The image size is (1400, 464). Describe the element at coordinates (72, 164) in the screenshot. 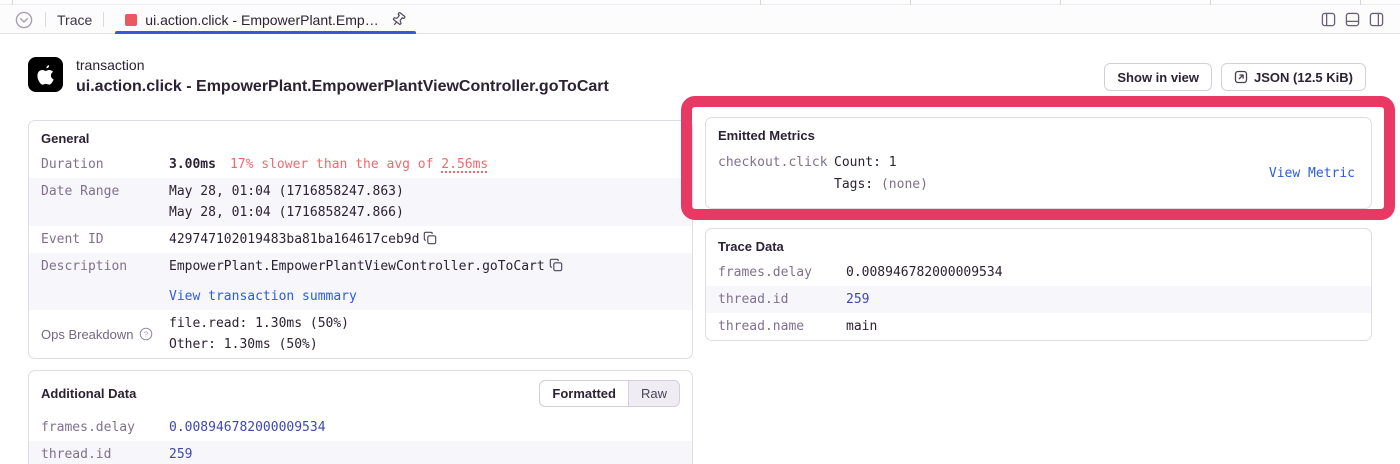

I see `duration-key: Duration` at that location.